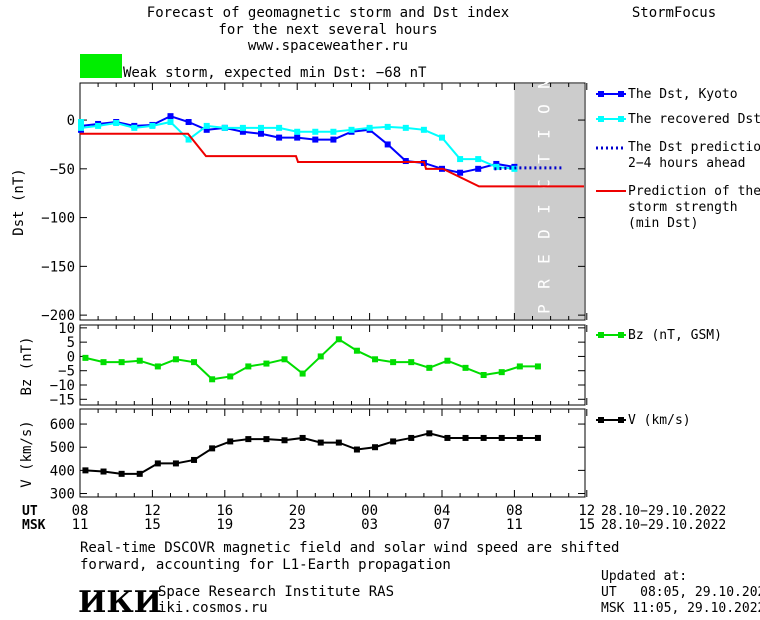  I want to click on msk-tick-label: 07, so click(442, 525).